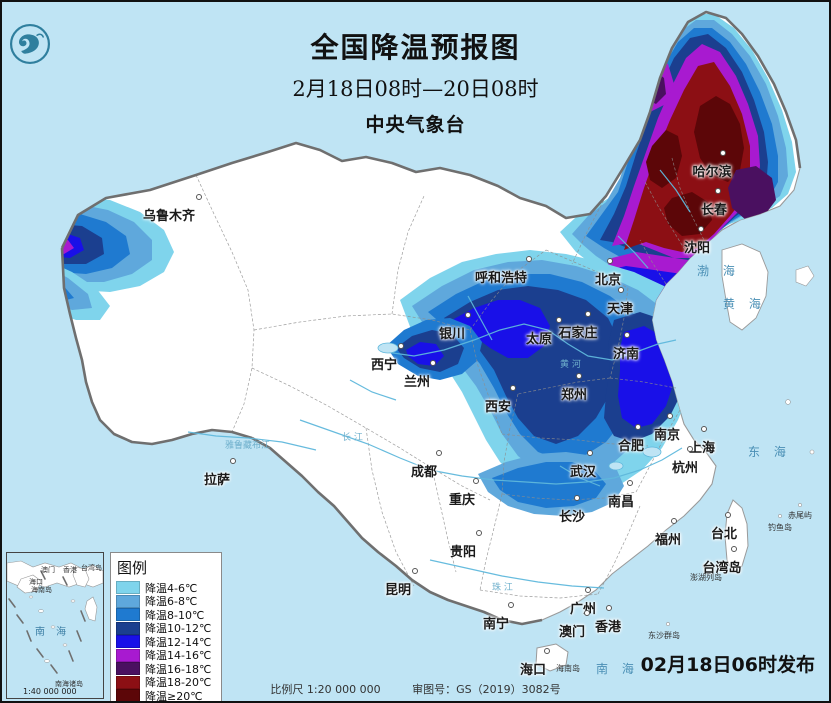 The image size is (831, 703). I want to click on city-label: 海口, so click(533, 670).